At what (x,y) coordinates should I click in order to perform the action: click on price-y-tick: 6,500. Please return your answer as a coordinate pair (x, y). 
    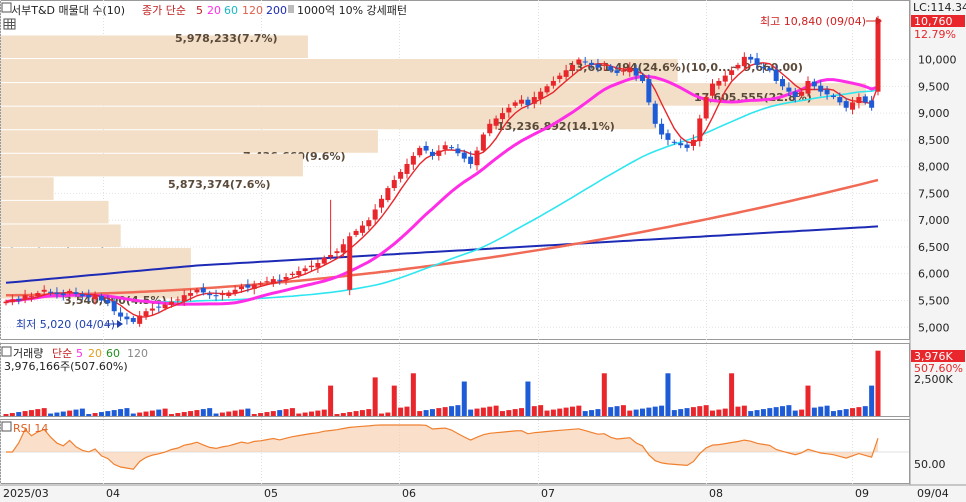
    Looking at the image, I should click on (934, 247).